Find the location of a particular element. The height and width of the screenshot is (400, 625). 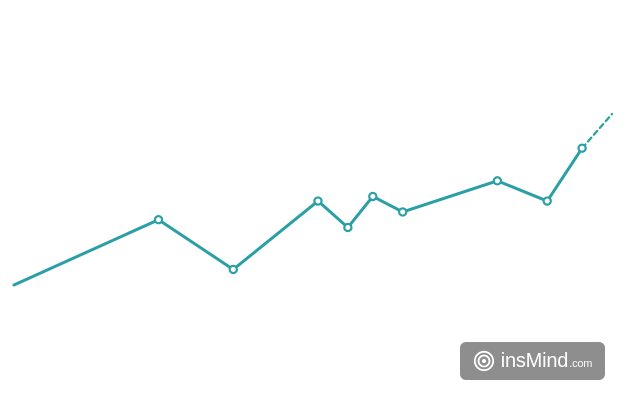

watermark-brand: insMind is located at coordinates (534, 361).